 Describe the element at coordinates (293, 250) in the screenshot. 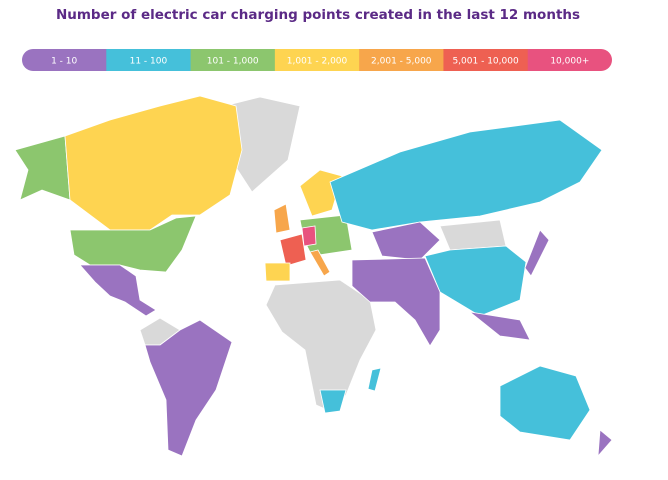

I see `france` at that location.